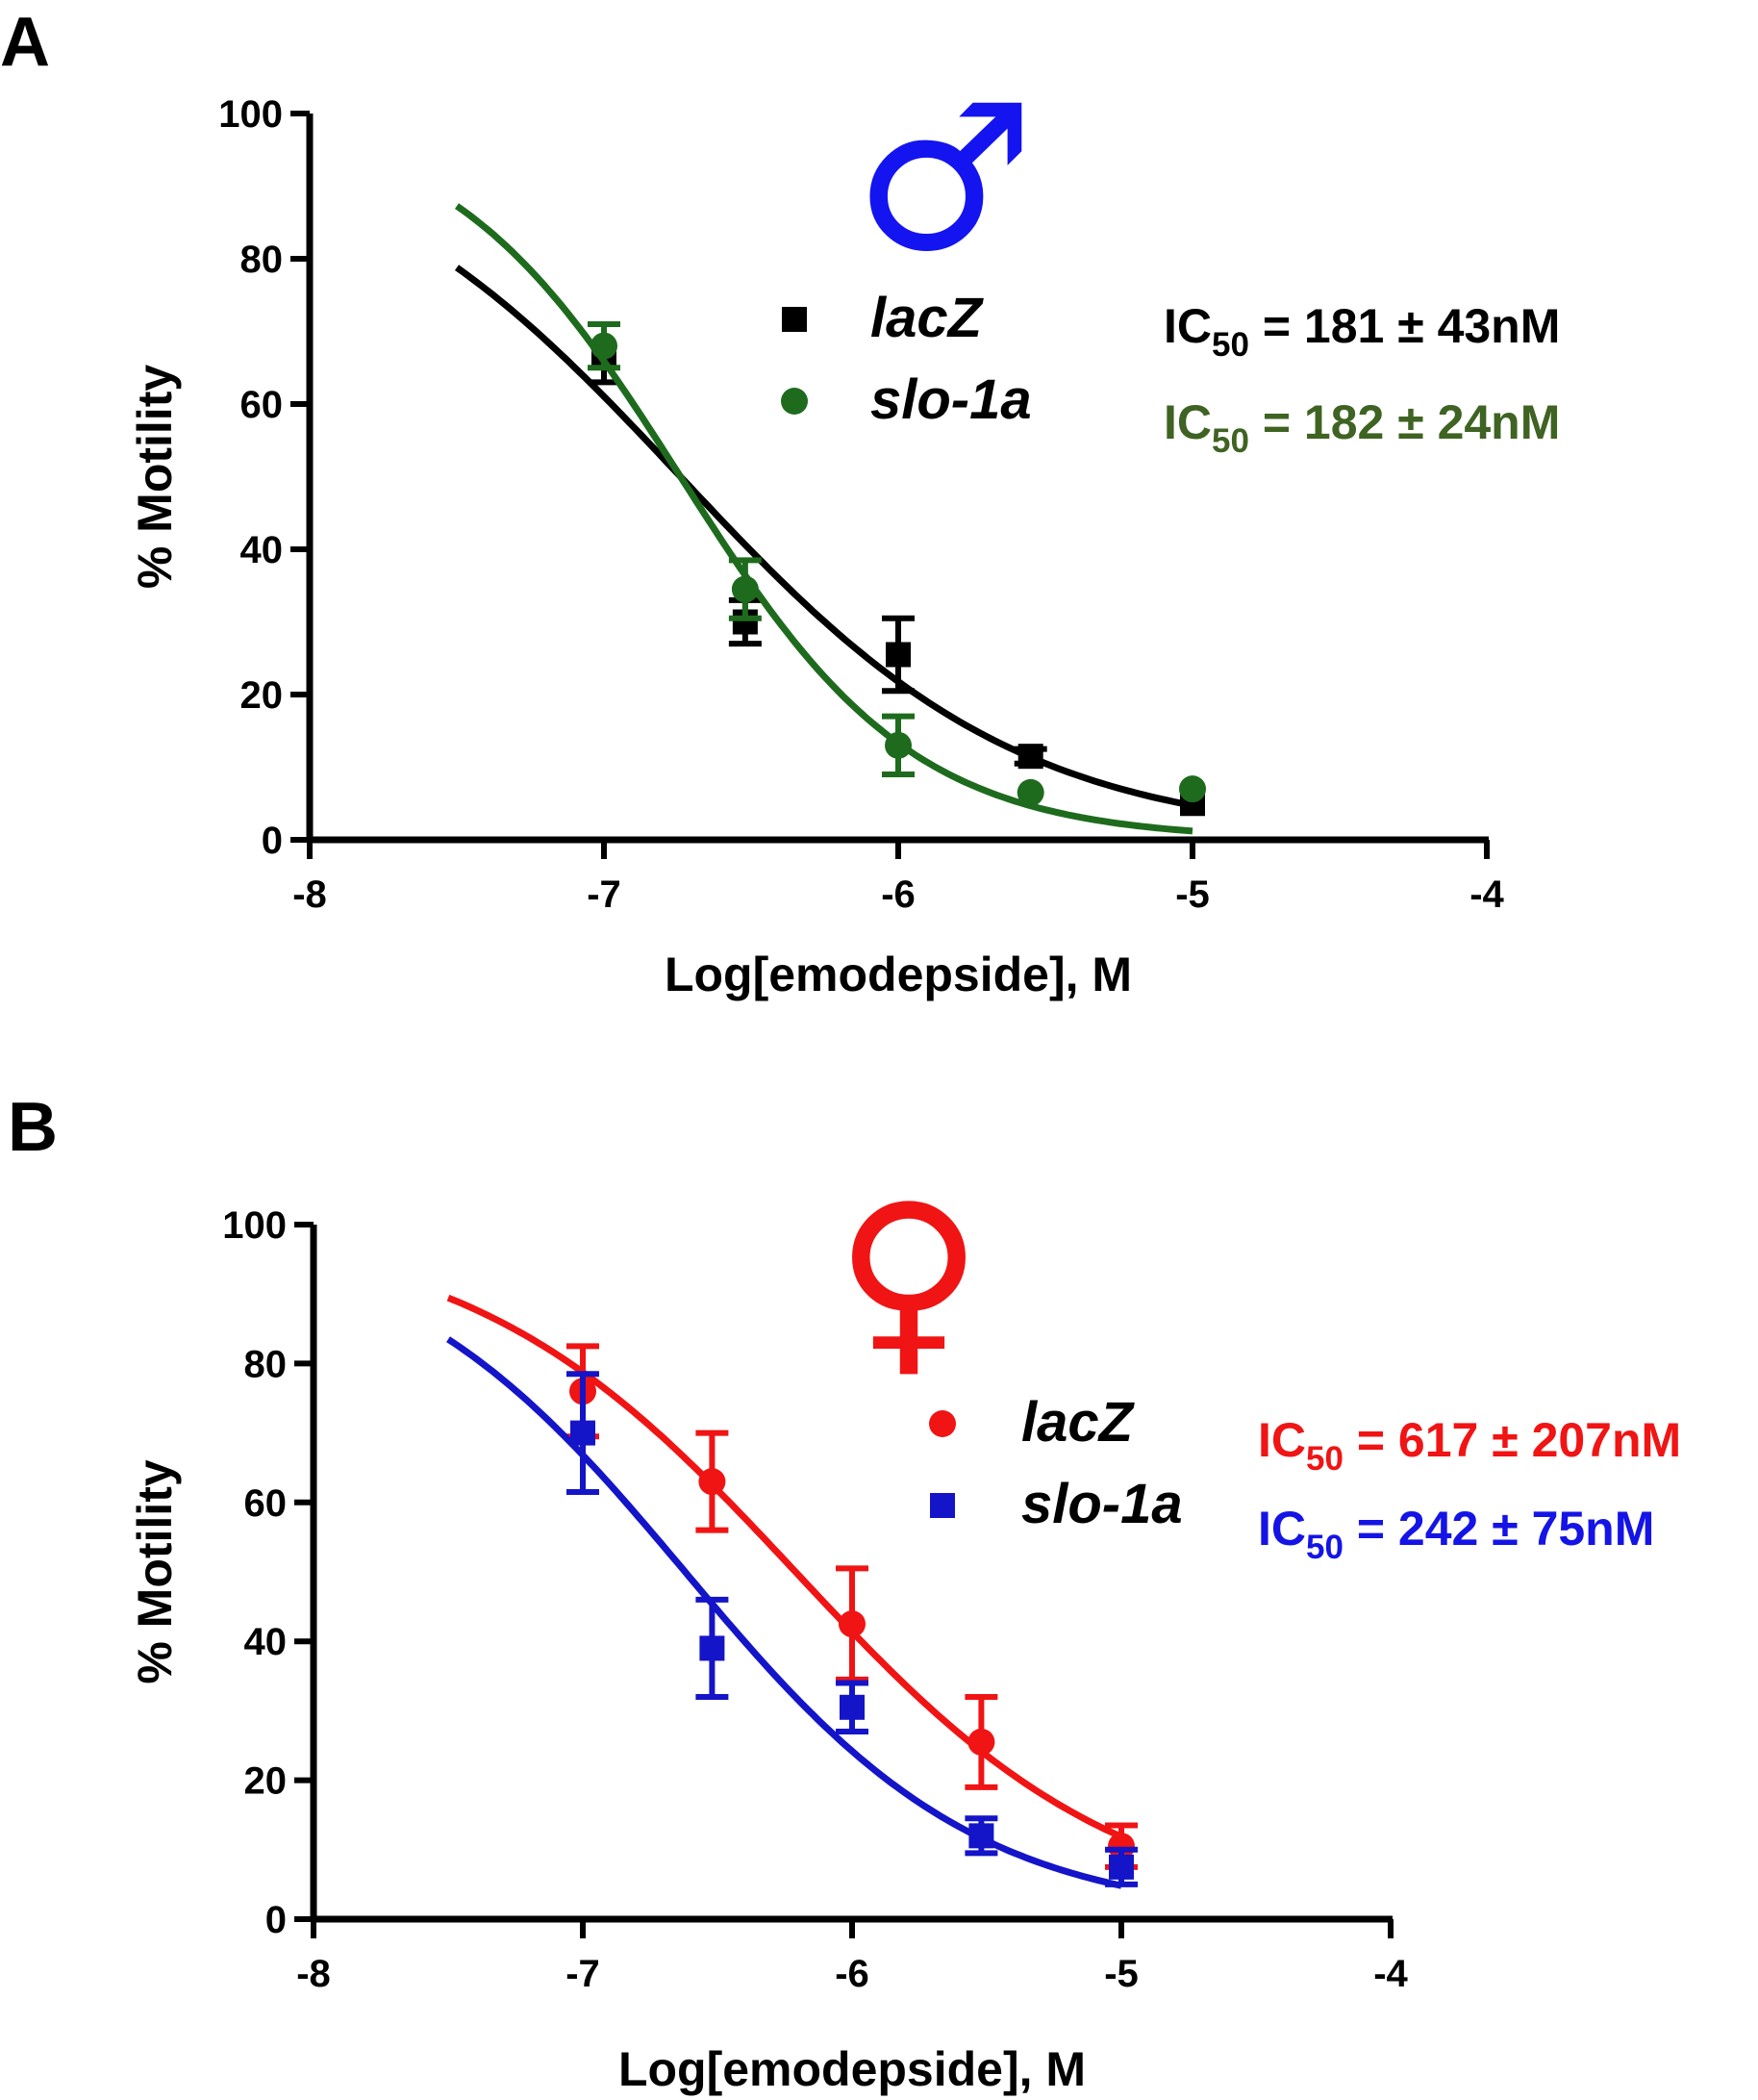  I want to click on ic50-value: = 242 ± 75nM, so click(1499, 1529).